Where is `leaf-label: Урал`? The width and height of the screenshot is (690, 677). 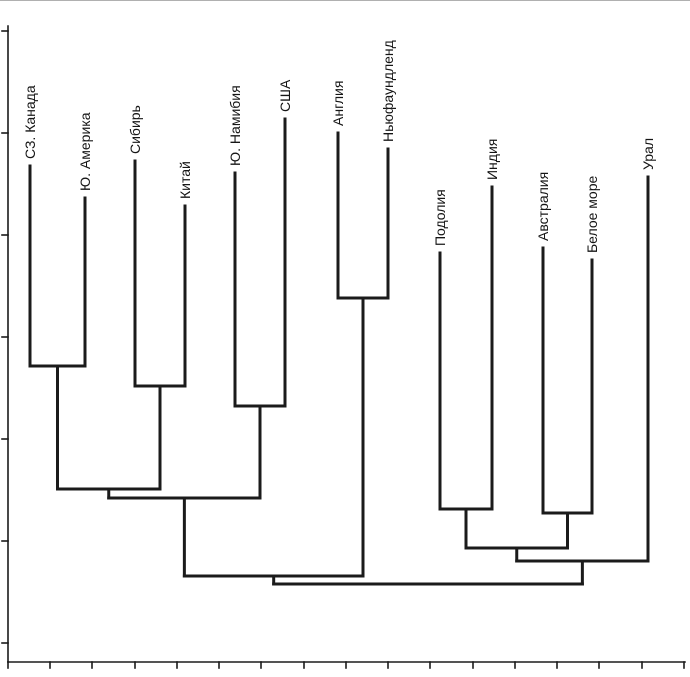
leaf-label: Урал is located at coordinates (648, 154).